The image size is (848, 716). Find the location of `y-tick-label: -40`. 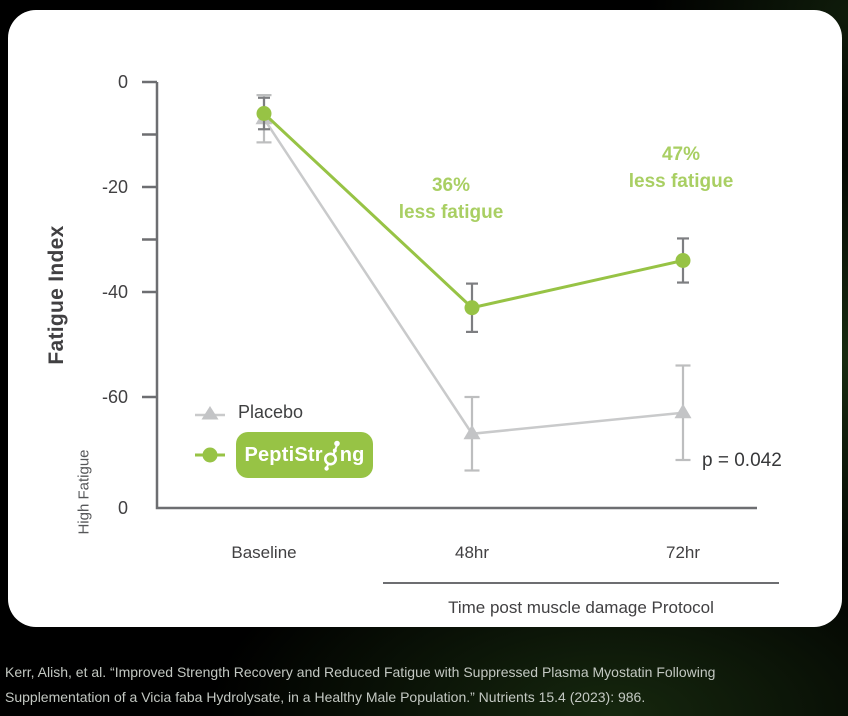

y-tick-label: -40 is located at coordinates (115, 292).